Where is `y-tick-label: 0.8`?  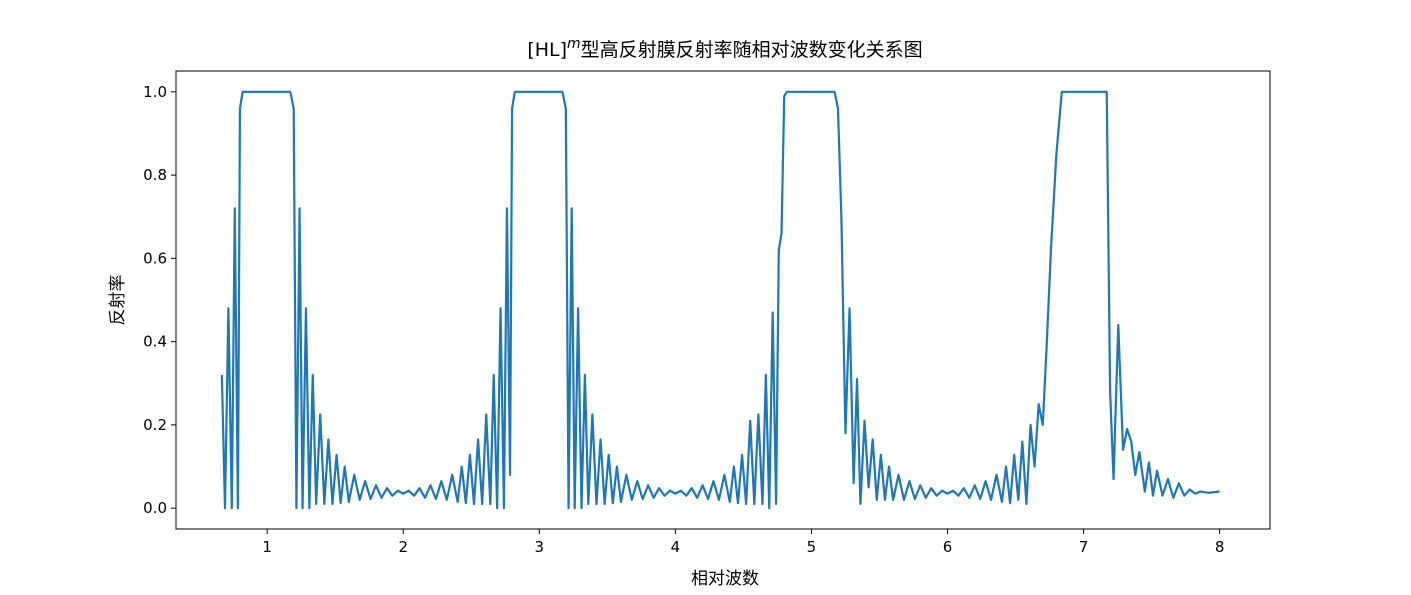 y-tick-label: 0.8 is located at coordinates (155, 175).